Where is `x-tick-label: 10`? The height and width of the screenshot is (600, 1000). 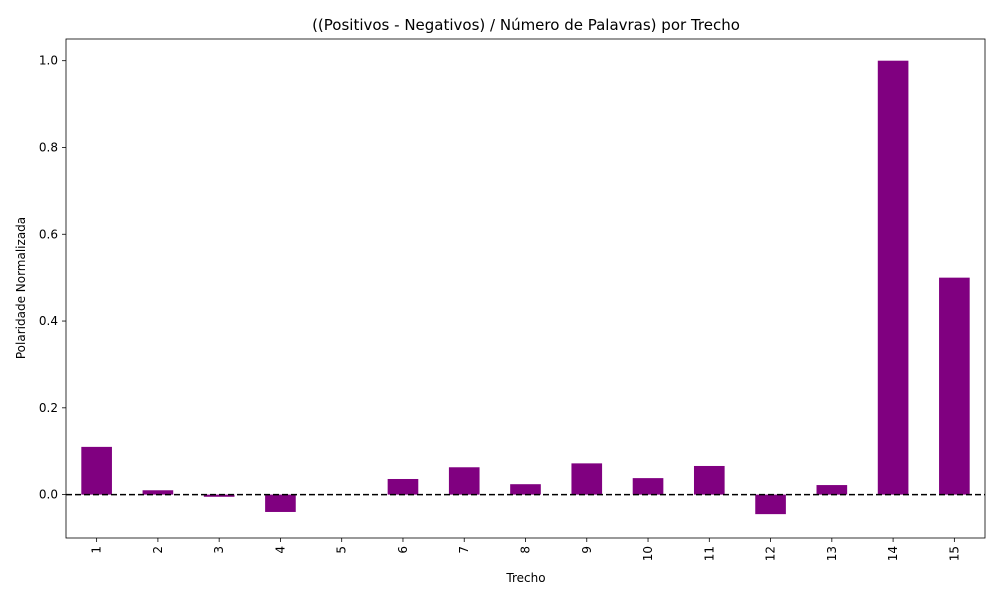
x-tick-label: 10 is located at coordinates (648, 553).